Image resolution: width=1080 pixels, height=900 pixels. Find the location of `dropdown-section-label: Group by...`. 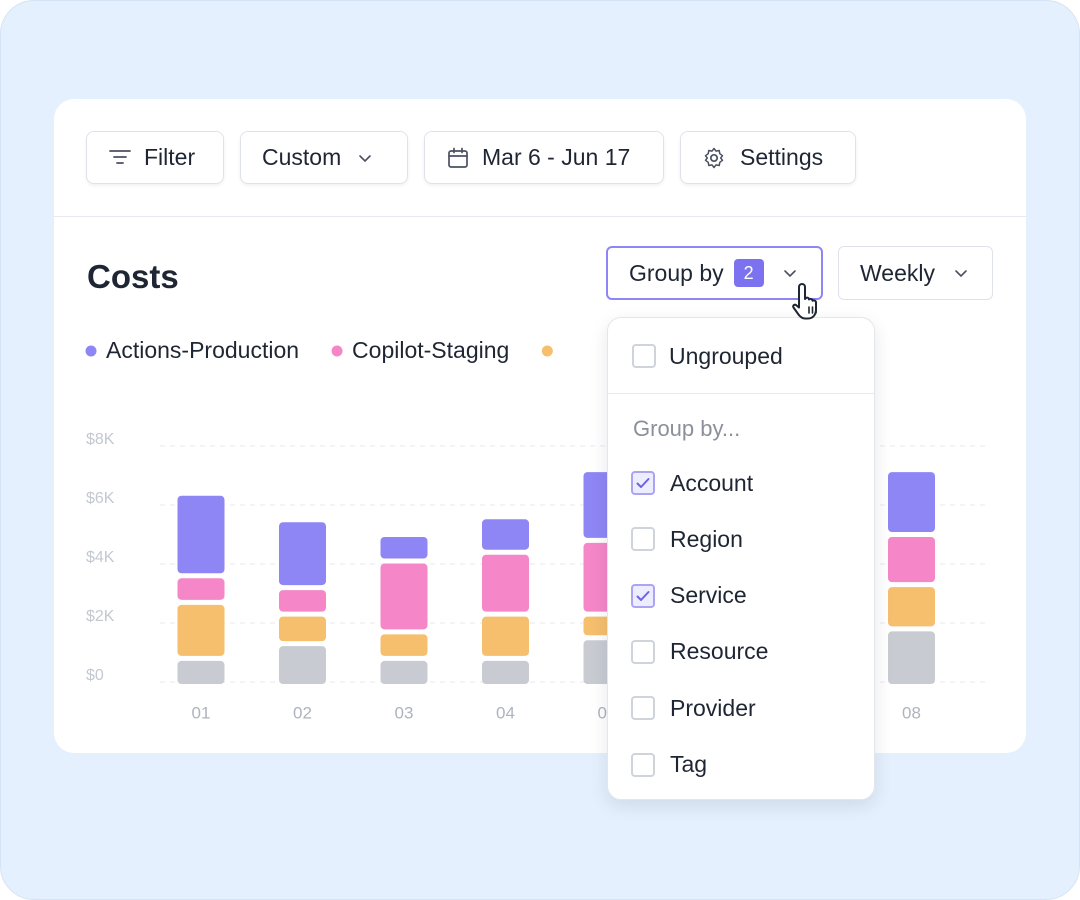

dropdown-section-label: Group by... is located at coordinates (687, 428).